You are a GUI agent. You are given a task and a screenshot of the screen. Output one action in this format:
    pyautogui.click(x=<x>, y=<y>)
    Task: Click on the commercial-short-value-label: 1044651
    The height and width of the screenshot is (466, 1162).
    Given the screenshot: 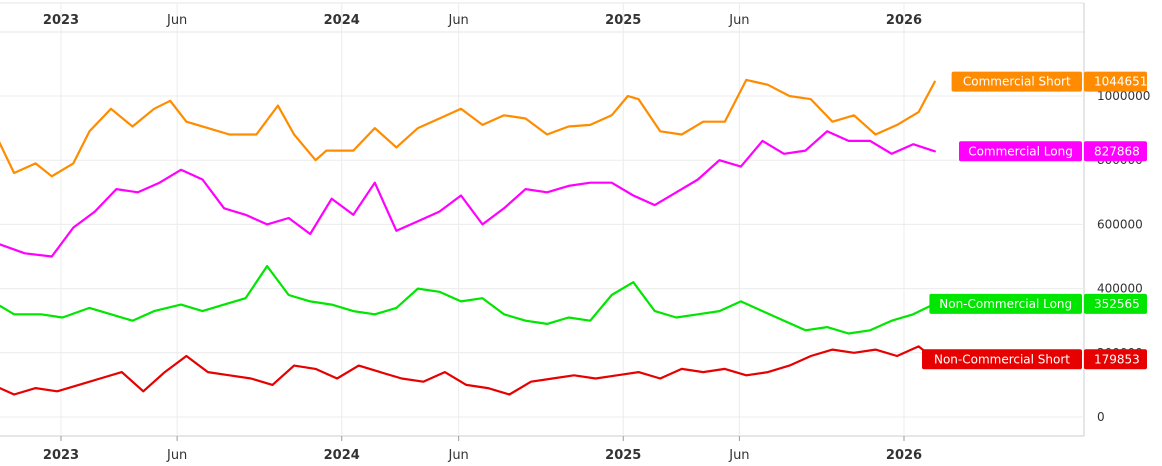 What is the action you would take?
    pyautogui.click(x=1120, y=82)
    